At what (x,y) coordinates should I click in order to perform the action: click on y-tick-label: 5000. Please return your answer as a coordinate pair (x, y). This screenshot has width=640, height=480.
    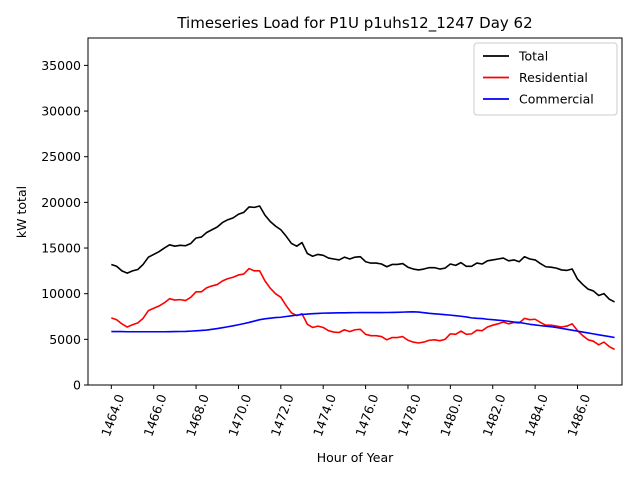
    Looking at the image, I should click on (65, 339).